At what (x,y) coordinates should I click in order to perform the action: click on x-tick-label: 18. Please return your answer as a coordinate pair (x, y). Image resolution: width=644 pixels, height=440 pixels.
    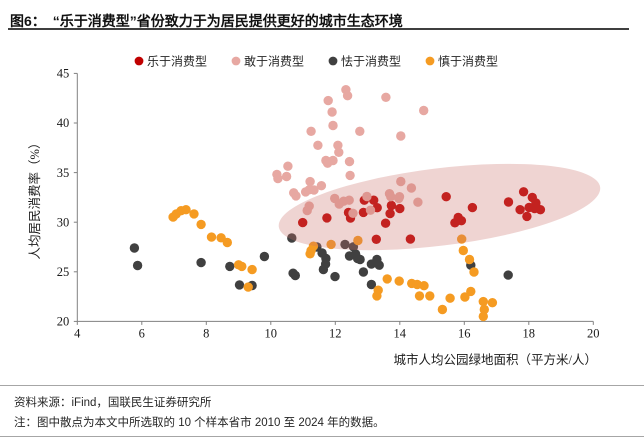
    Looking at the image, I should click on (529, 333).